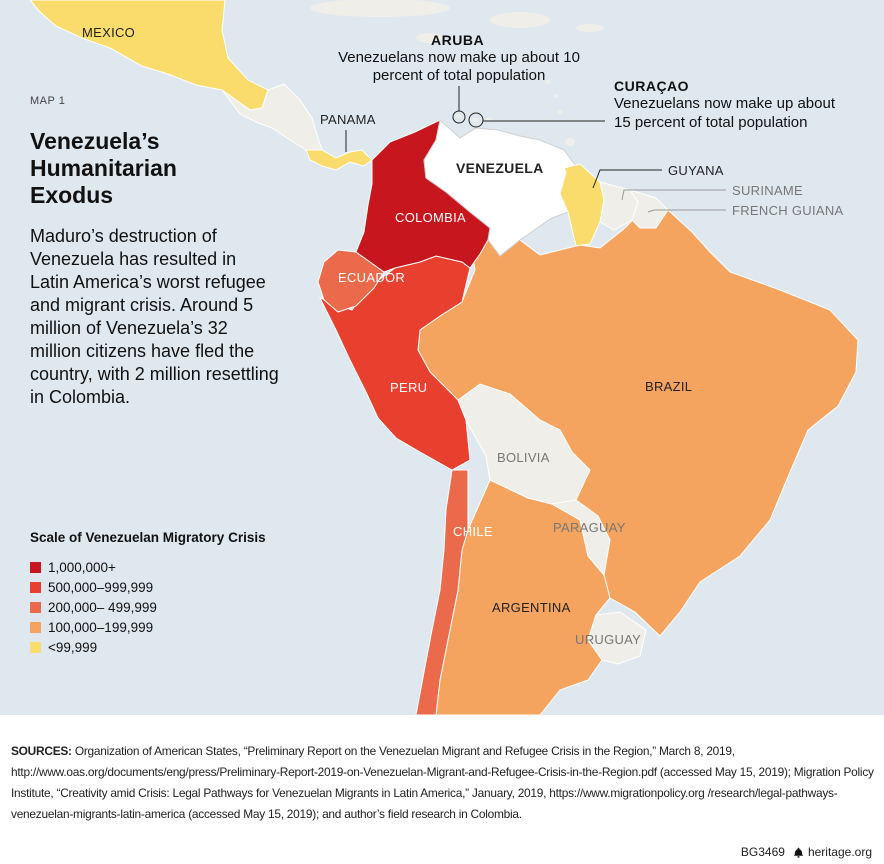 Image resolution: width=884 pixels, height=864 pixels. I want to click on island-curacao, so click(475, 120).